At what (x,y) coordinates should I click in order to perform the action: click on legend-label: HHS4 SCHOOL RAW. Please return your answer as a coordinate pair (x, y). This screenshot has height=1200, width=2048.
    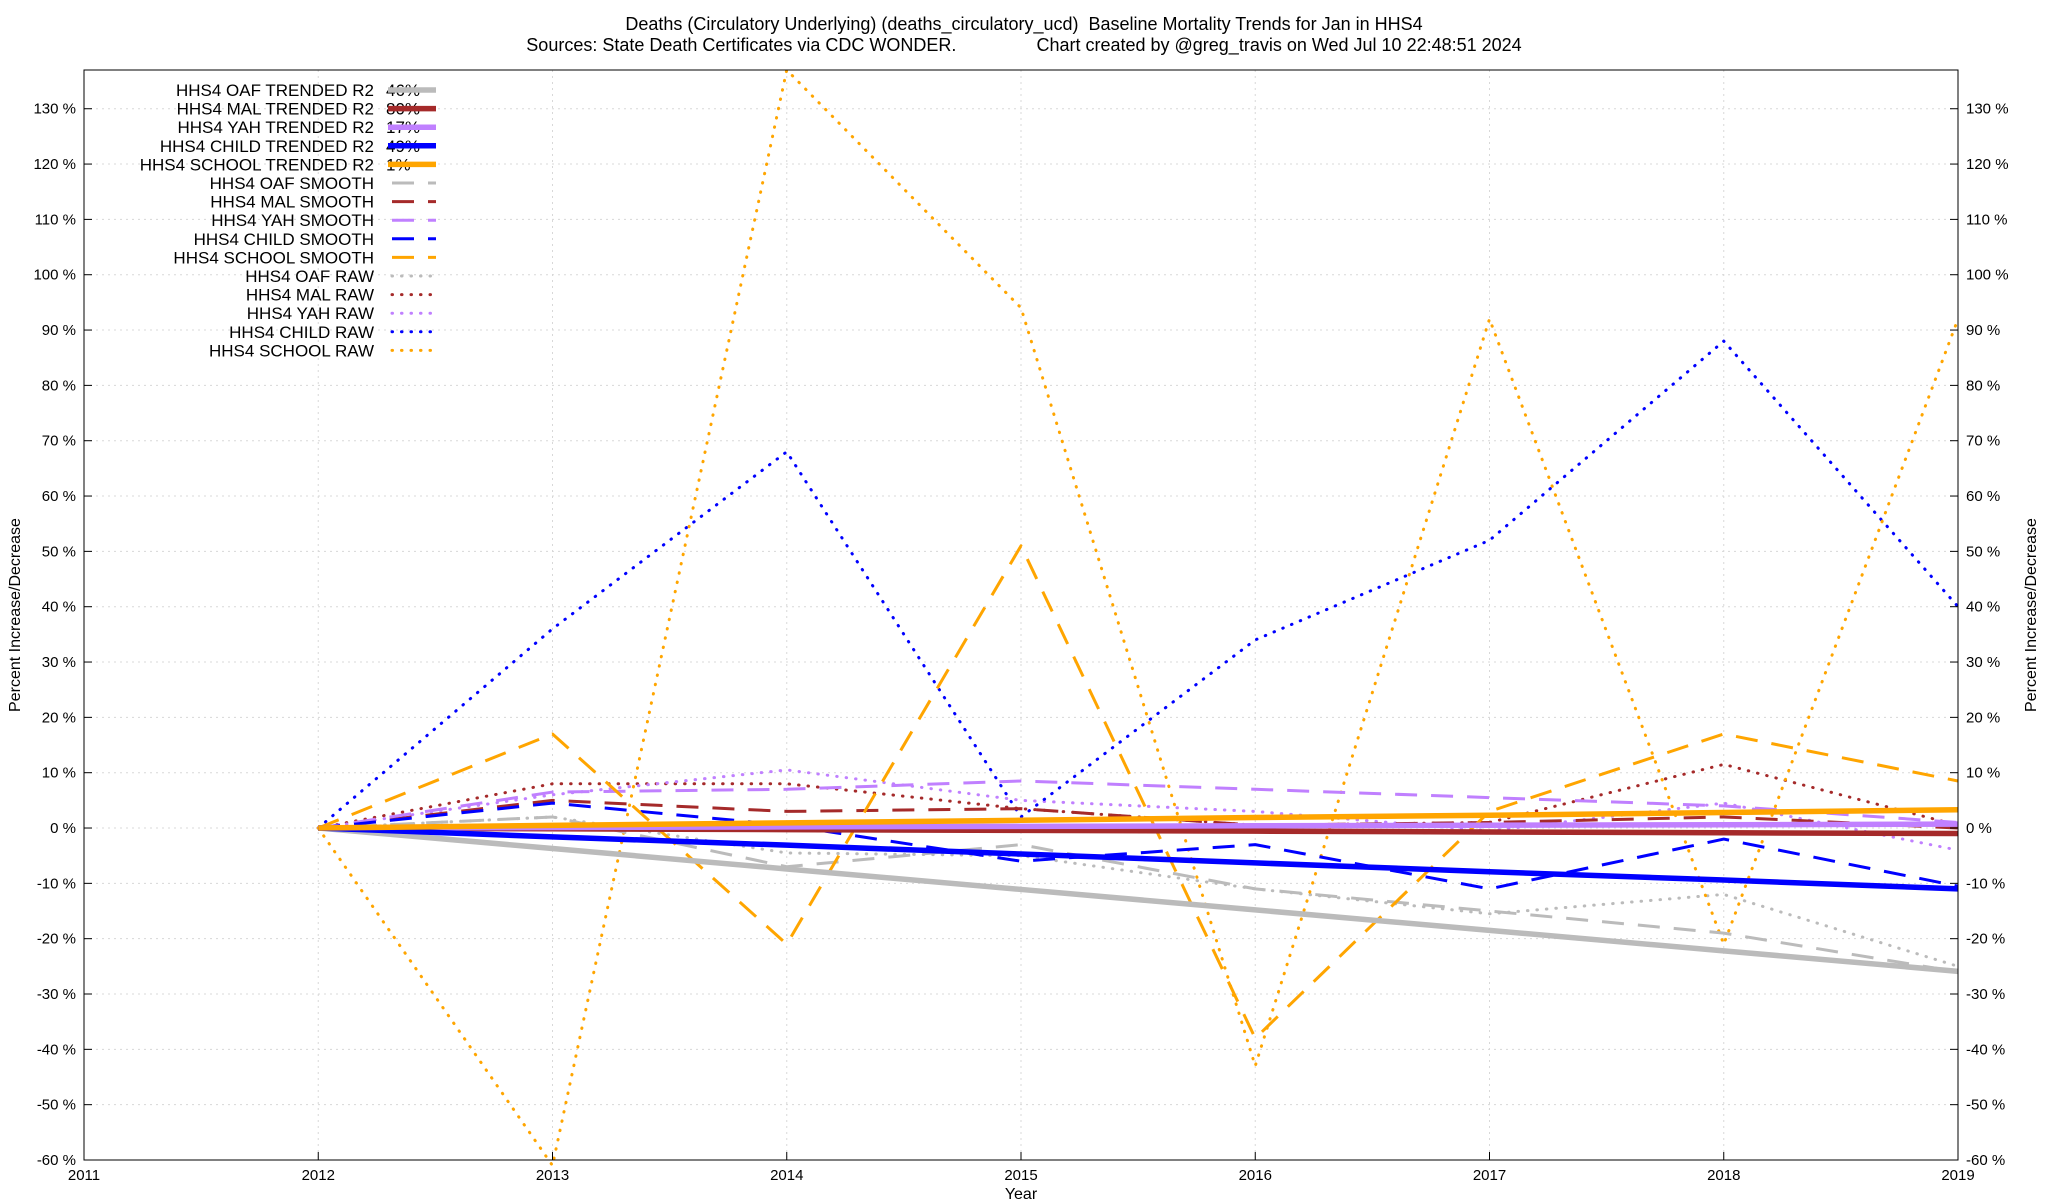
    Looking at the image, I should click on (291, 350).